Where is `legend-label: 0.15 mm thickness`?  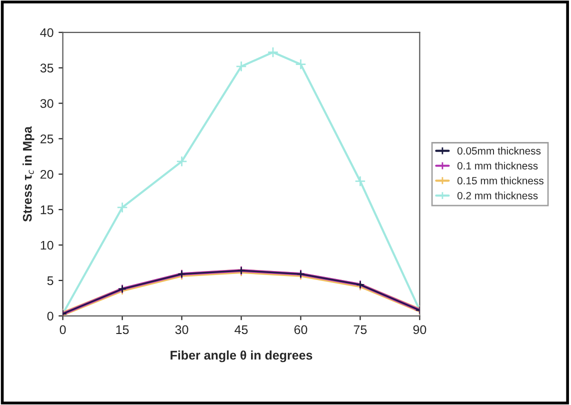 legend-label: 0.15 mm thickness is located at coordinates (500, 180).